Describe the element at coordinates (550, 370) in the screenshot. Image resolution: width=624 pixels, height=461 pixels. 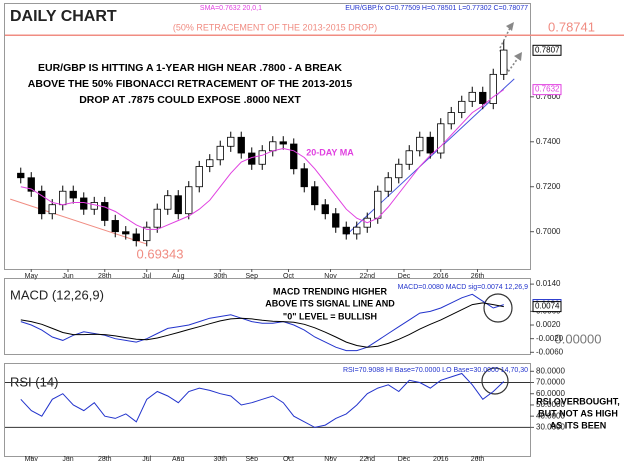
I see `y-tick-label: 80.0000` at that location.